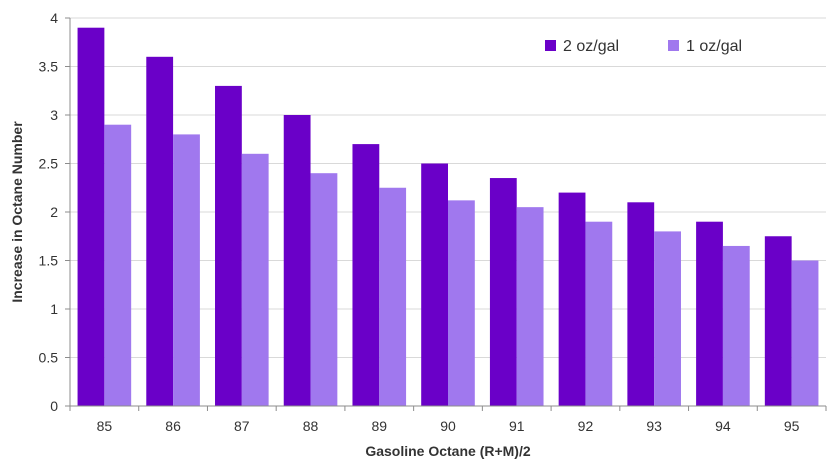 Image resolution: width=836 pixels, height=469 pixels. What do you see at coordinates (586, 426) in the screenshot?
I see `x-tick-label: 92` at bounding box center [586, 426].